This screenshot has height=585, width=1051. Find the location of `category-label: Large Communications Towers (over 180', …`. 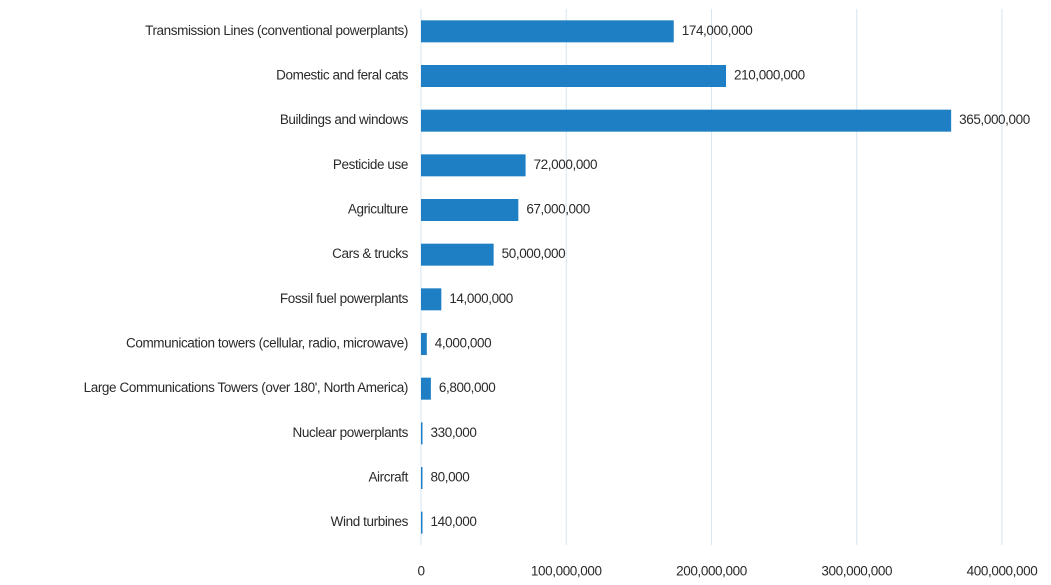

category-label: Large Communications Towers (over 180', … is located at coordinates (246, 387).